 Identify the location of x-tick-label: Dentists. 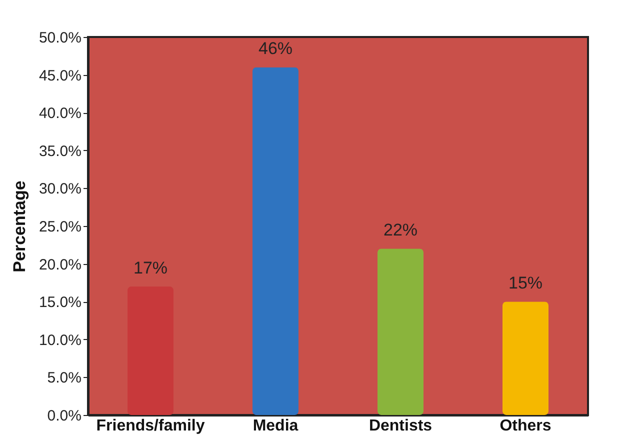
(400, 426).